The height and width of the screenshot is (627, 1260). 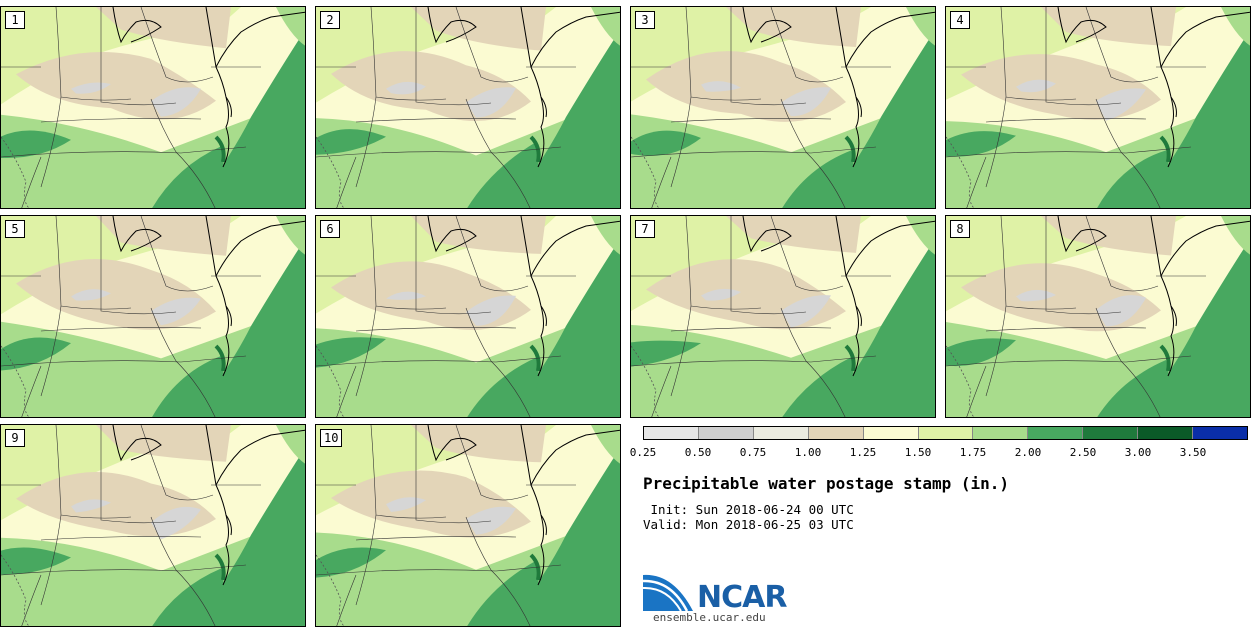 I want to click on colorbar-tick-label: 1.25, so click(x=863, y=452).